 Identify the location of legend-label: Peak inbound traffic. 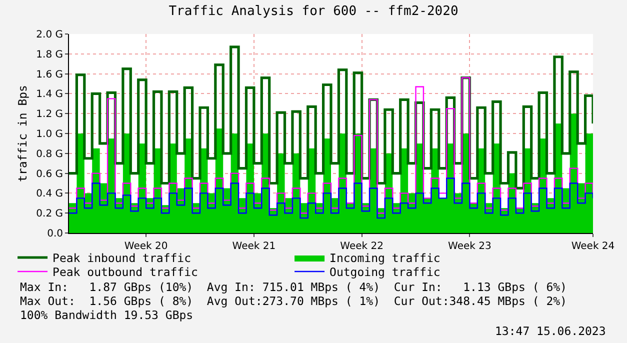
(122, 257).